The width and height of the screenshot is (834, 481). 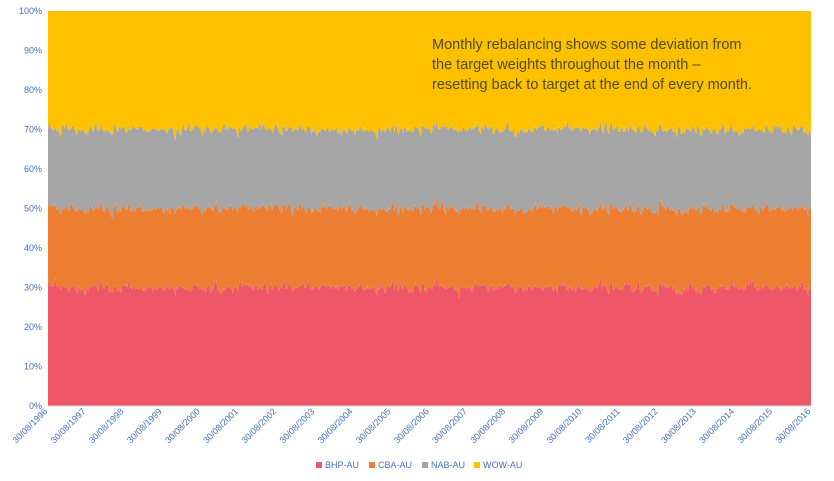 I want to click on x-tick-label: 30/08/1997, so click(x=68, y=425).